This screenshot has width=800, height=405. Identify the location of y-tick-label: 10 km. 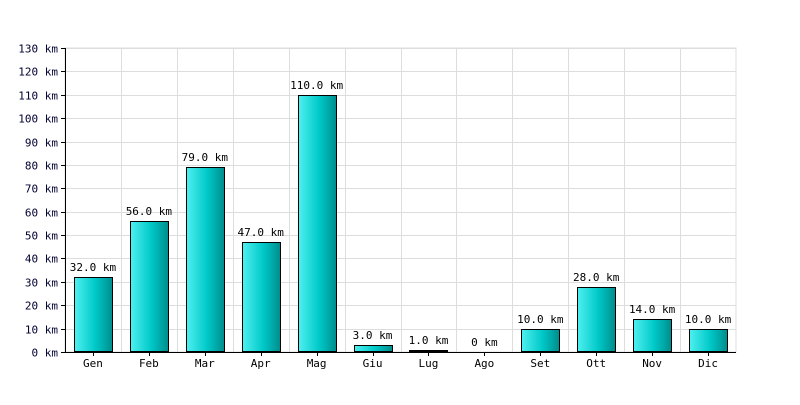
(41, 330).